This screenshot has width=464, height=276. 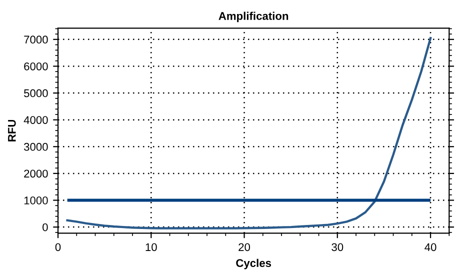 What do you see at coordinates (430, 247) in the screenshot?
I see `x-tick-label: 40` at bounding box center [430, 247].